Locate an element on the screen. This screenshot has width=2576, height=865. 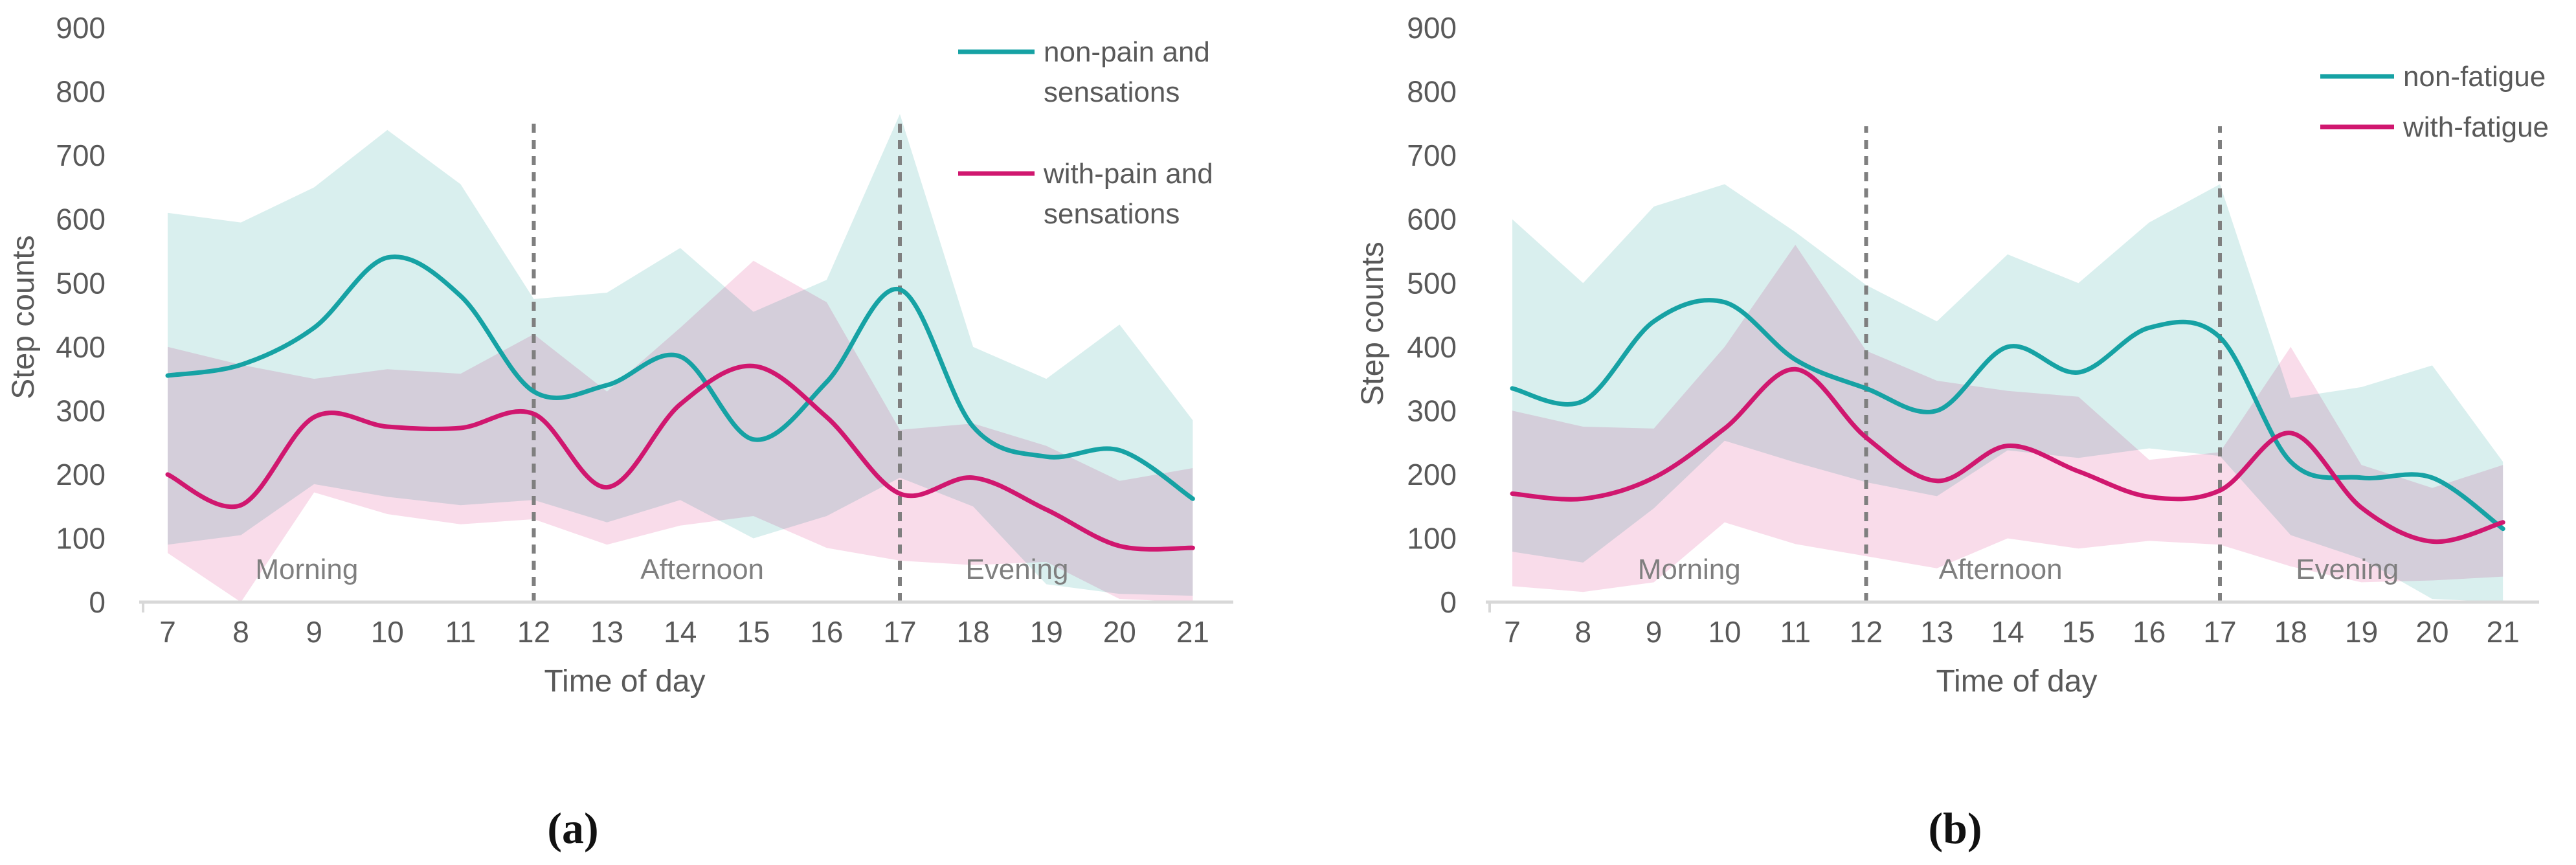
legend-label: with-pain and is located at coordinates (1128, 174).